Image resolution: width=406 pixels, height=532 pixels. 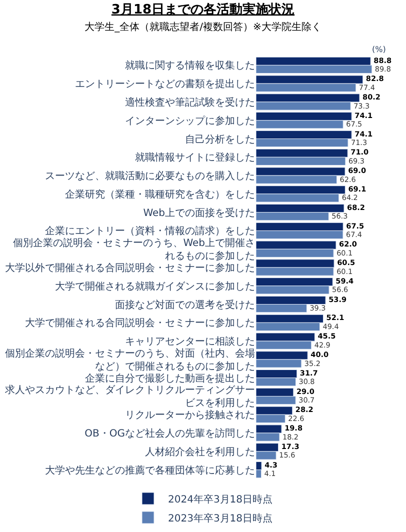 I want to click on data-label: 15.6, so click(x=287, y=455).